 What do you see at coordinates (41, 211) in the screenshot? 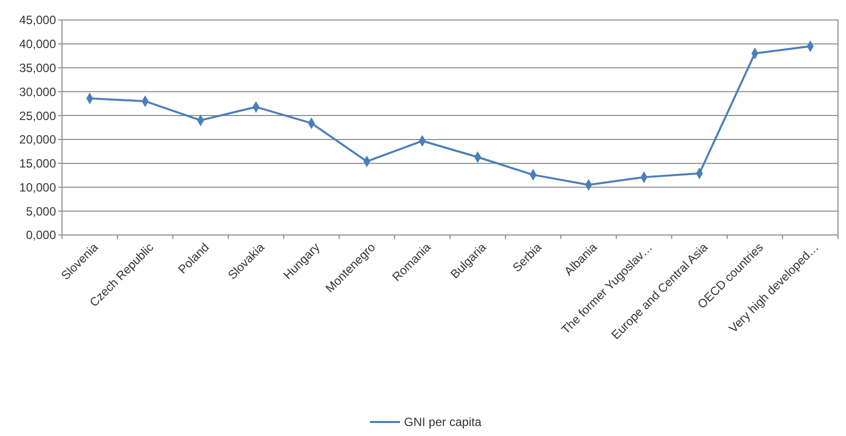
I see `y-tick-label: 5,000` at bounding box center [41, 211].